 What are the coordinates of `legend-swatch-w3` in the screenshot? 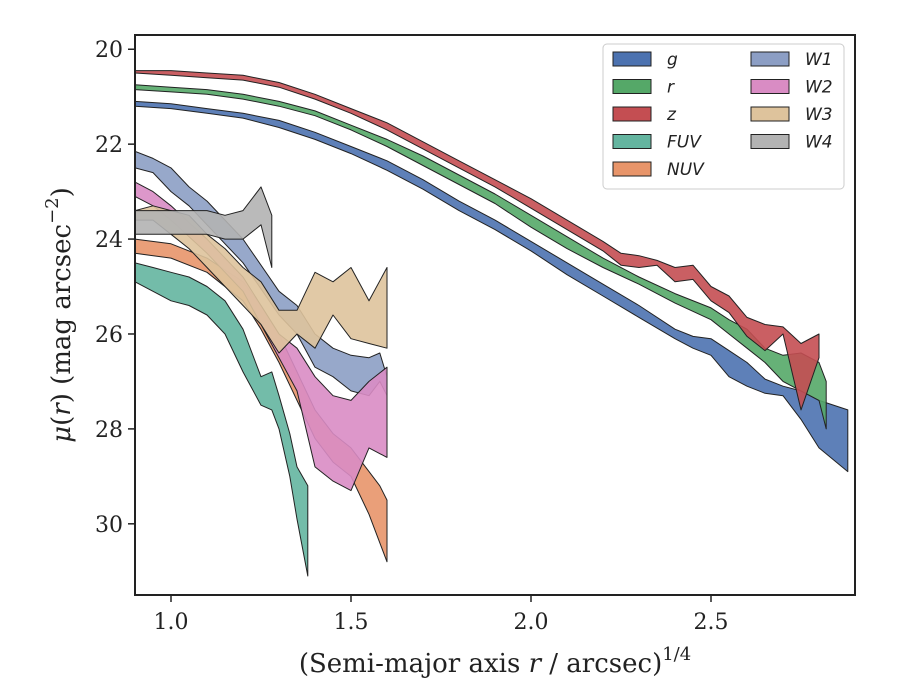 It's located at (770, 114).